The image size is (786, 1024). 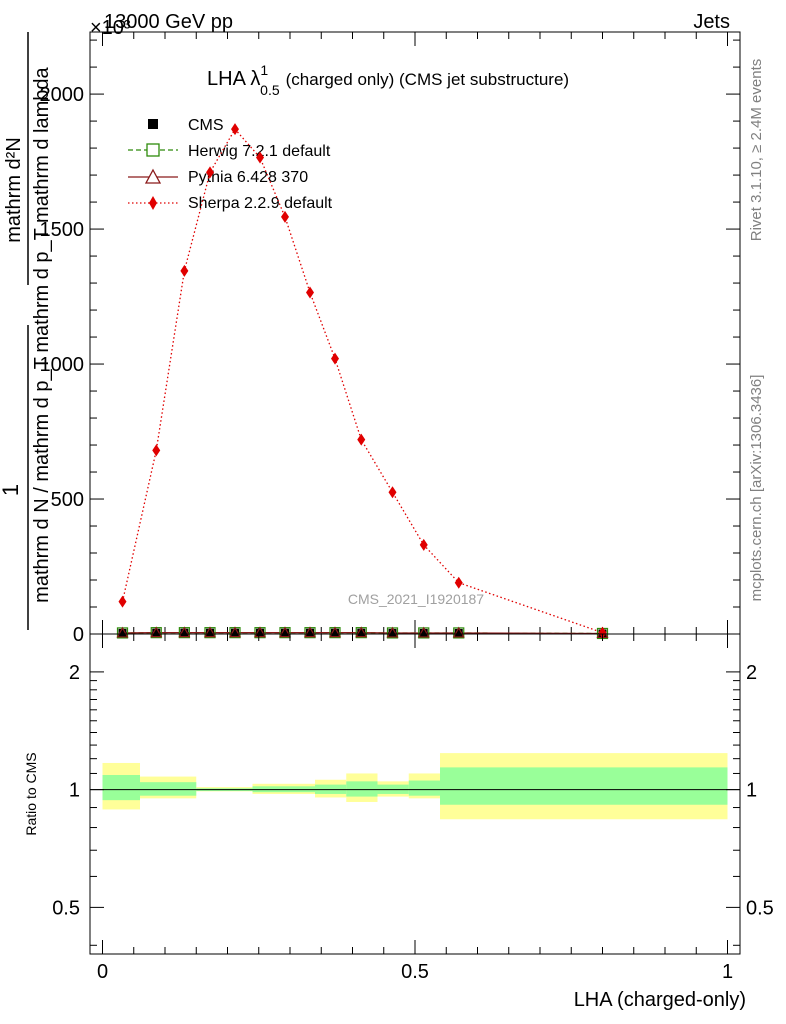 I want to click on ratio-xlabel: LHA (charged-only), so click(x=660, y=1000).